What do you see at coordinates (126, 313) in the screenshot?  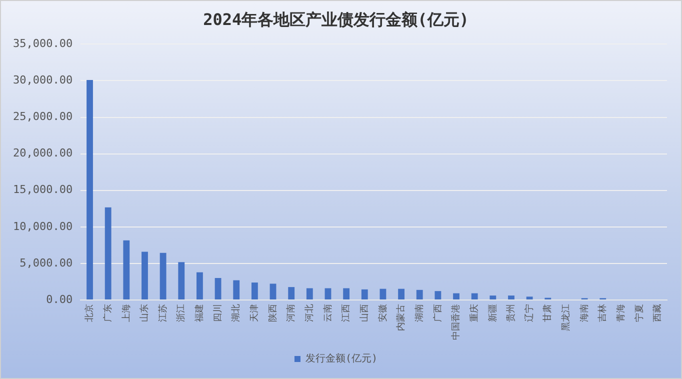 I see `x-tick-label: 上海` at bounding box center [126, 313].